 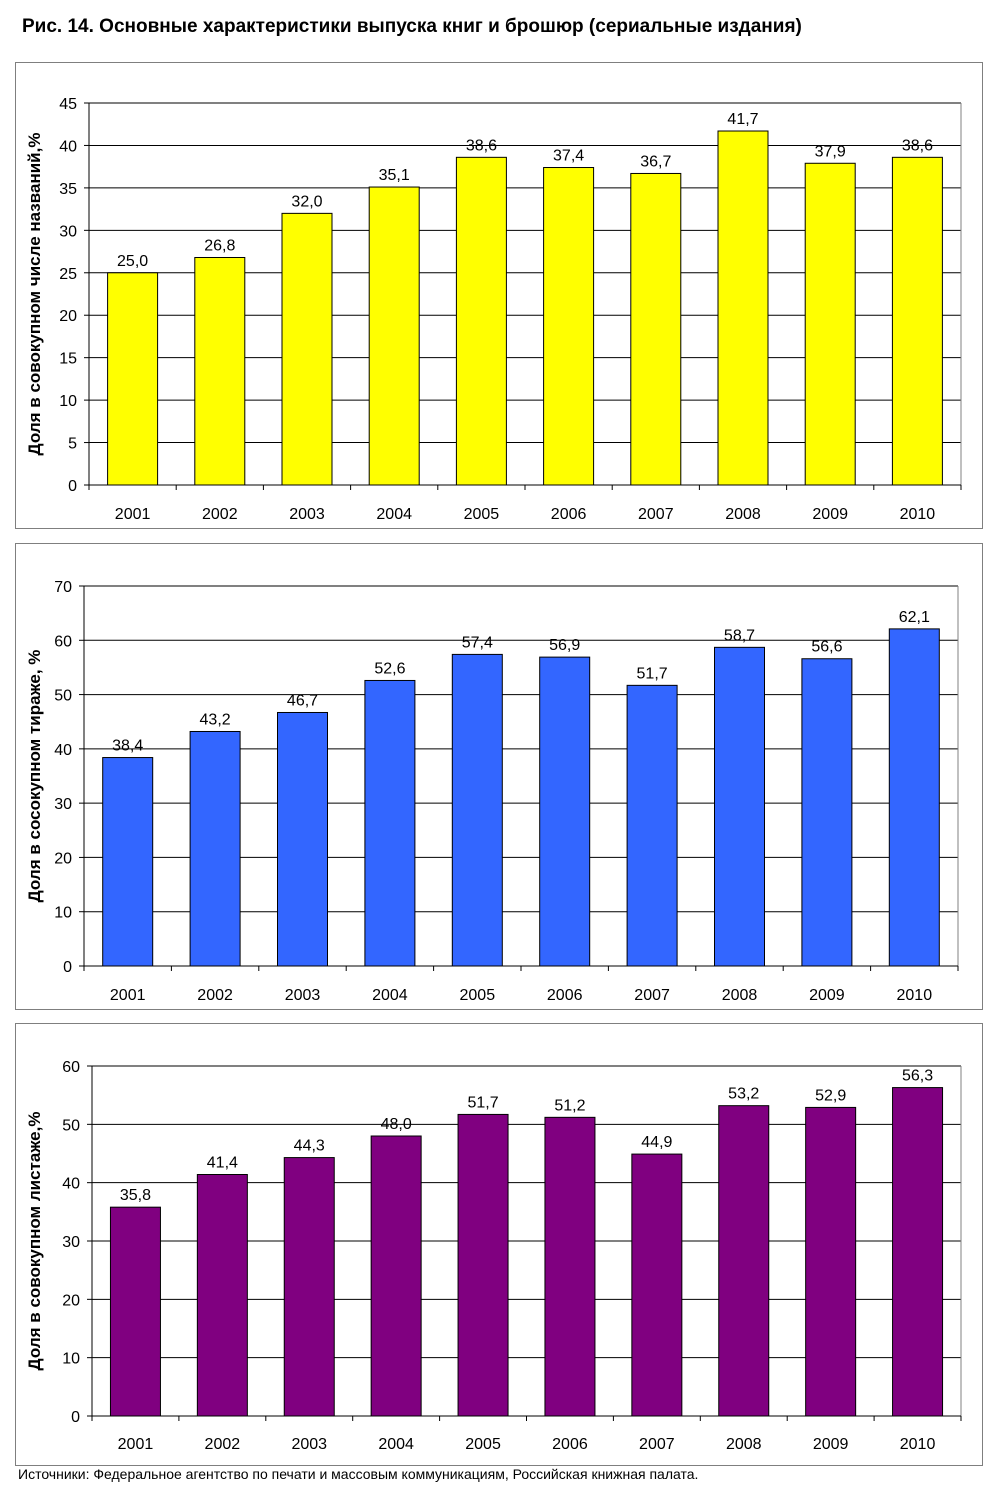 What do you see at coordinates (34, 776) in the screenshot?
I see `chart1-y-axis-label: Доля в сосокупном тираже, %` at bounding box center [34, 776].